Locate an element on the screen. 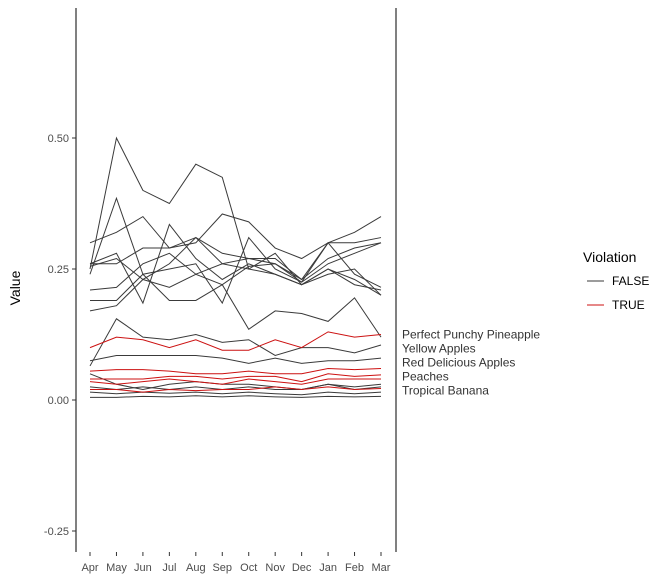 The width and height of the screenshot is (665, 587). legend-title: Violation is located at coordinates (609, 257).